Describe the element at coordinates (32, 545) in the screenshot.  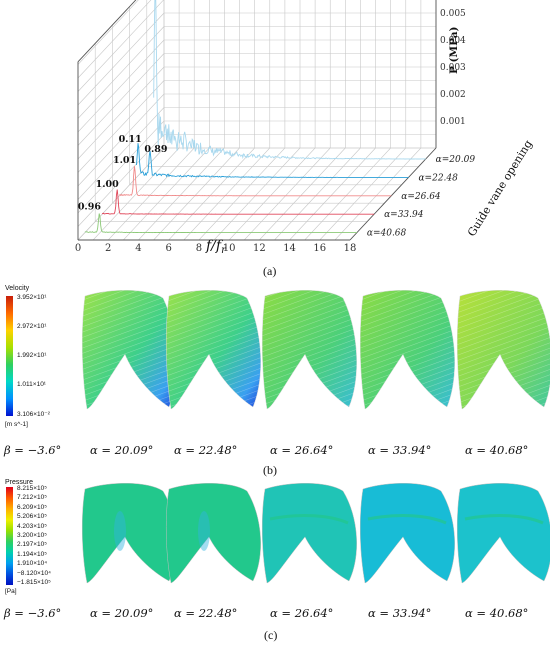
I see `legend-tick: 2.197×10⁵` at that location.